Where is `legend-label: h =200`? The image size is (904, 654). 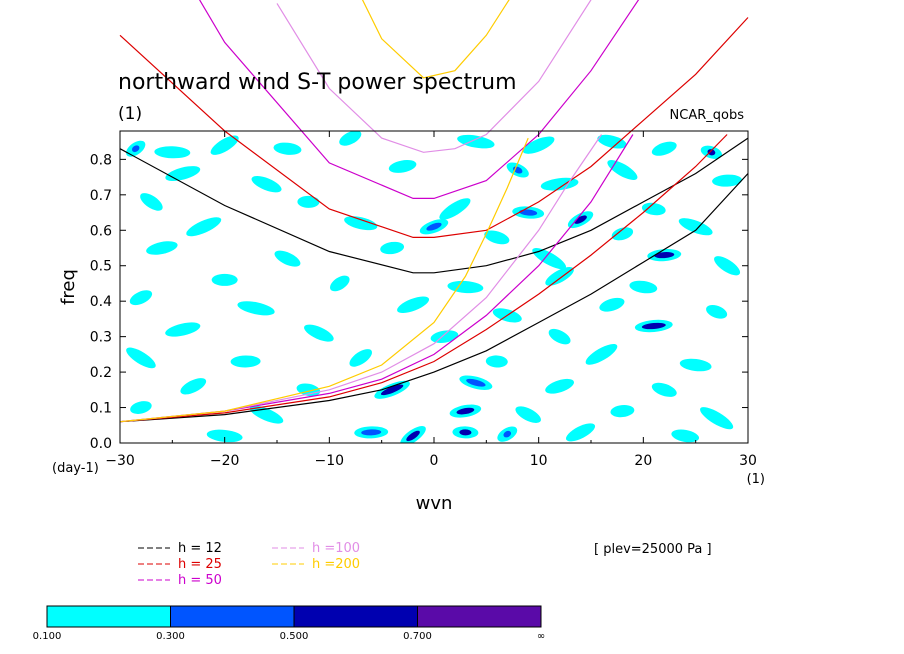
legend-label: h =200 is located at coordinates (336, 564).